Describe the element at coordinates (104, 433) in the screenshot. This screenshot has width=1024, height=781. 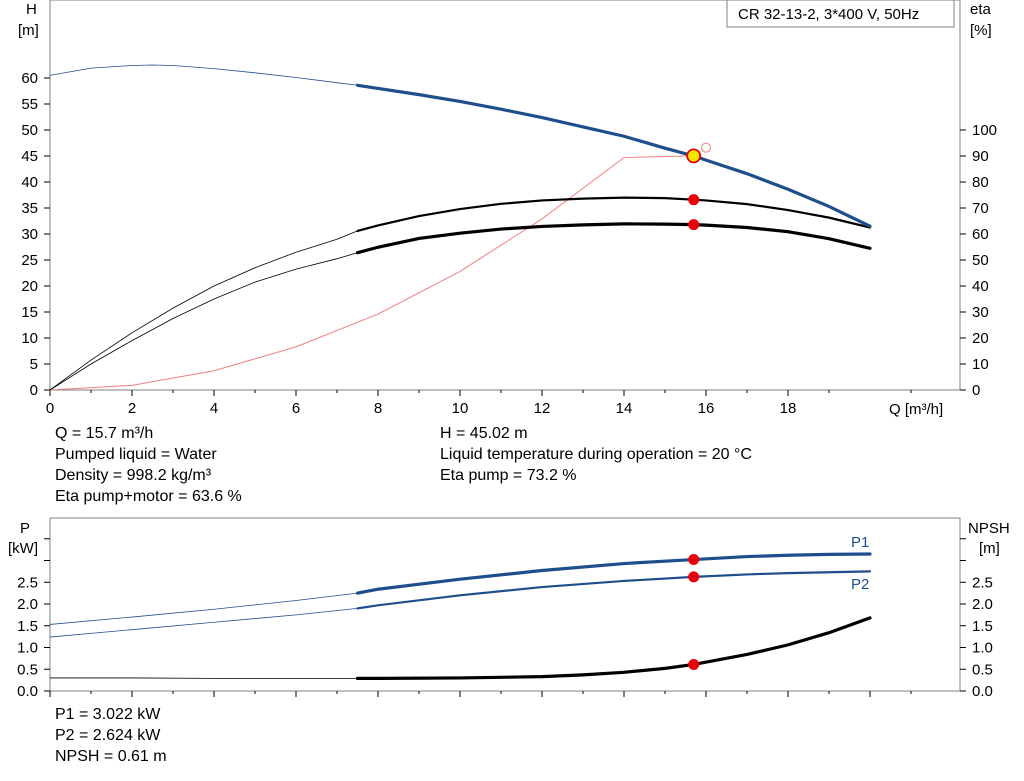
I see `info-flow: Q = 15.7 m³/h` at that location.